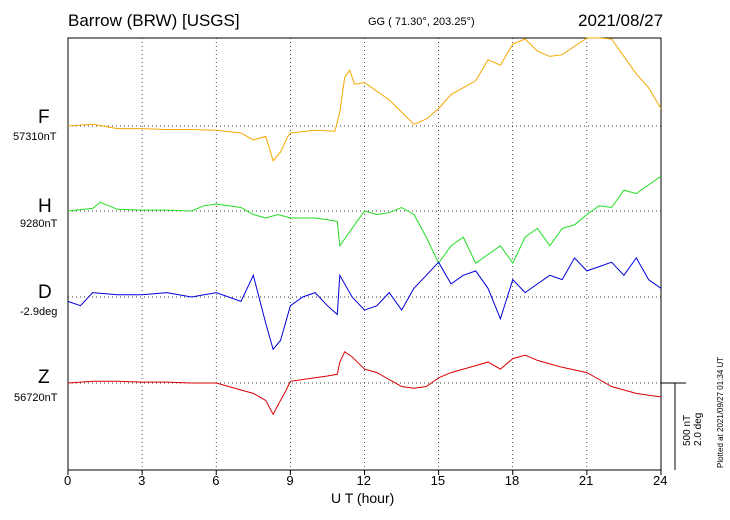 Image resolution: width=730 pixels, height=520 pixels. I want to click on series-z-line, so click(364, 383).